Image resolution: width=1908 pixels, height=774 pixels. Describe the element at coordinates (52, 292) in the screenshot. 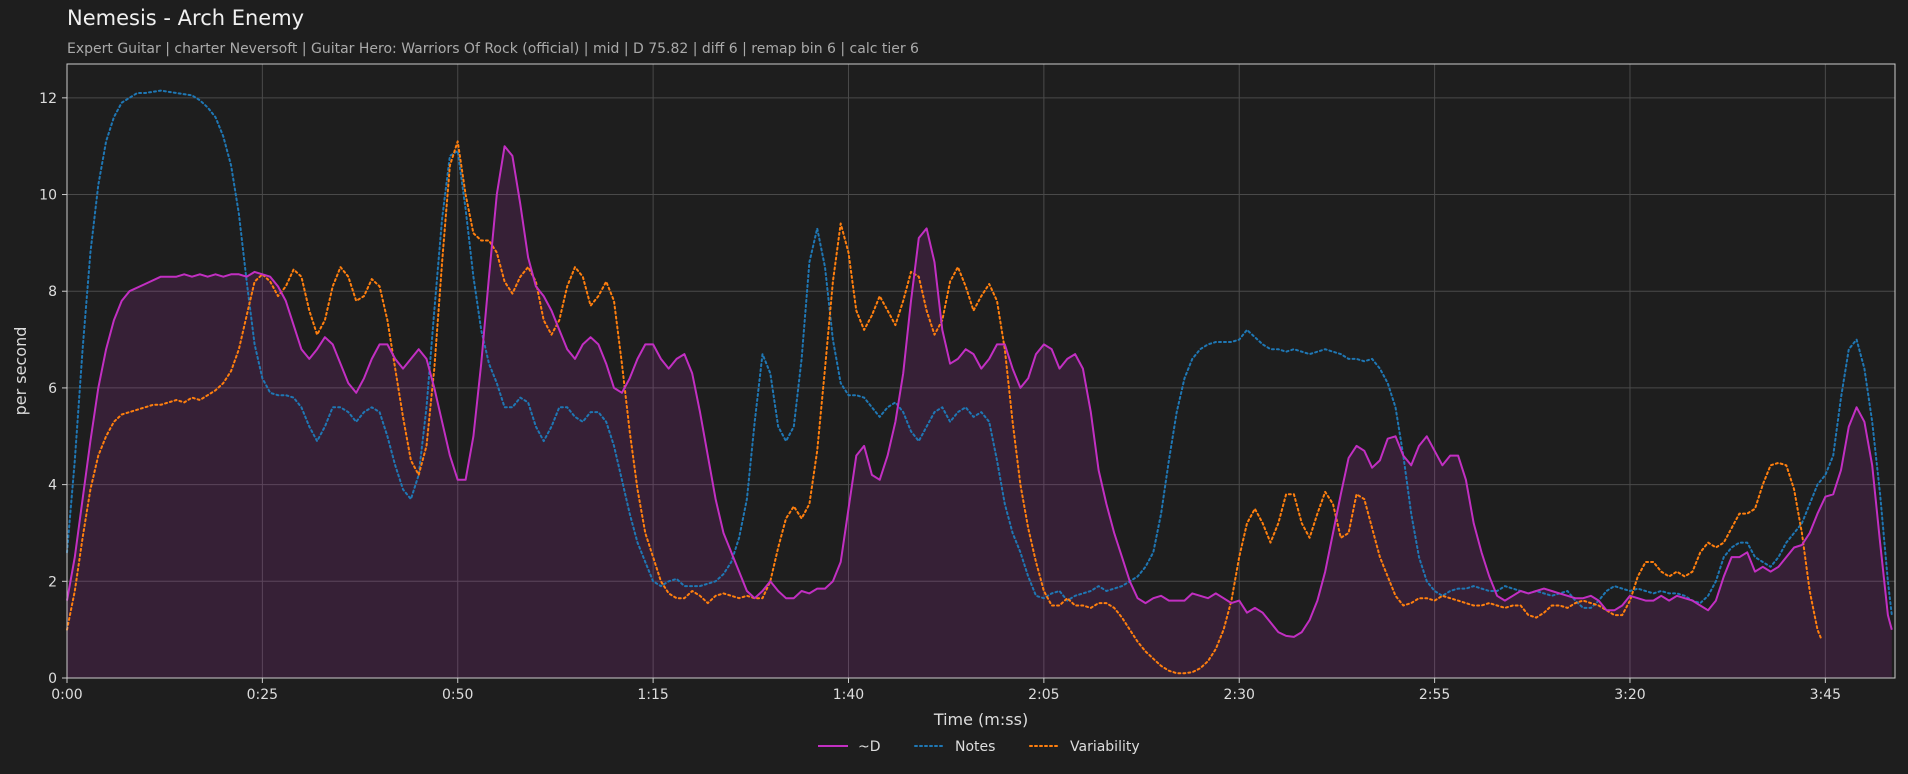

I see `y-tick-label: 8` at that location.